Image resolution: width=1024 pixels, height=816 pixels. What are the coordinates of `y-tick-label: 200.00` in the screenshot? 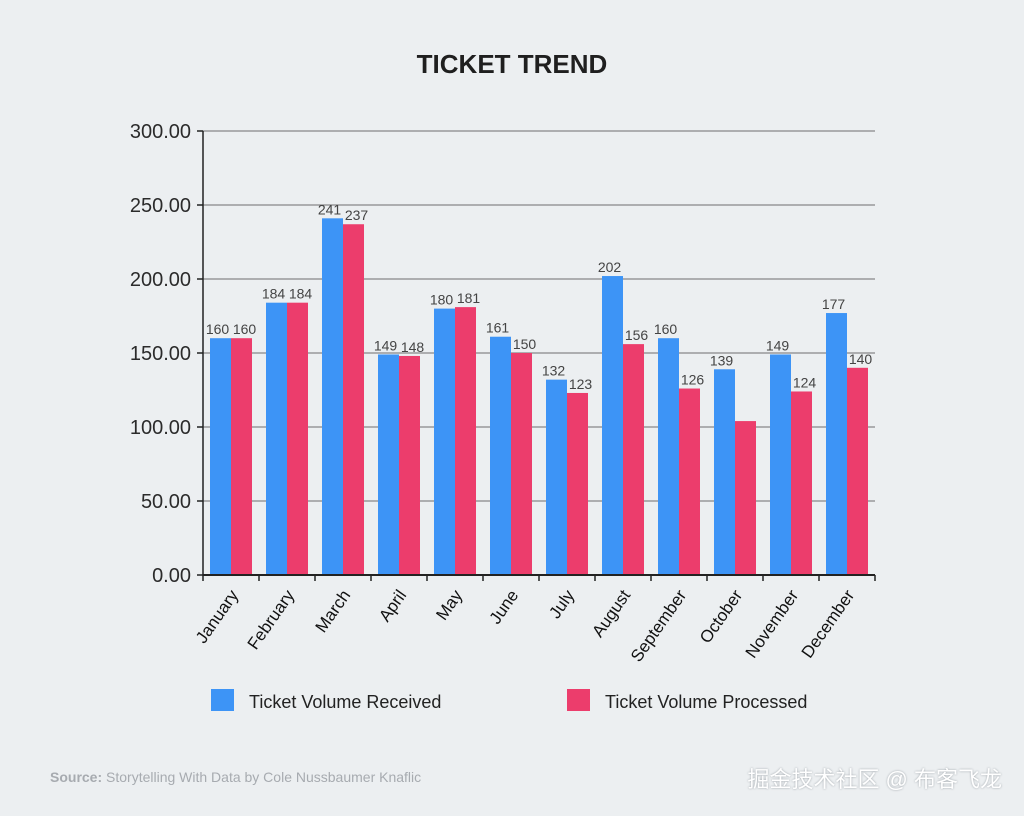 It's located at (160, 280).